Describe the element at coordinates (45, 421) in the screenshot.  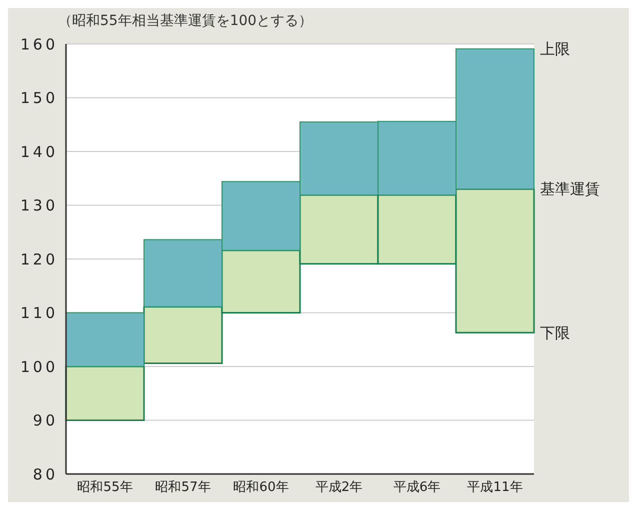
I see `y-tick-label: 90` at that location.